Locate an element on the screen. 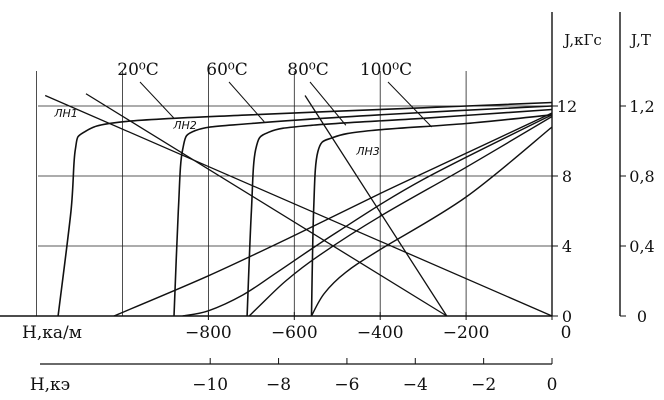  y-right-tick-label: 0 is located at coordinates (642, 316).